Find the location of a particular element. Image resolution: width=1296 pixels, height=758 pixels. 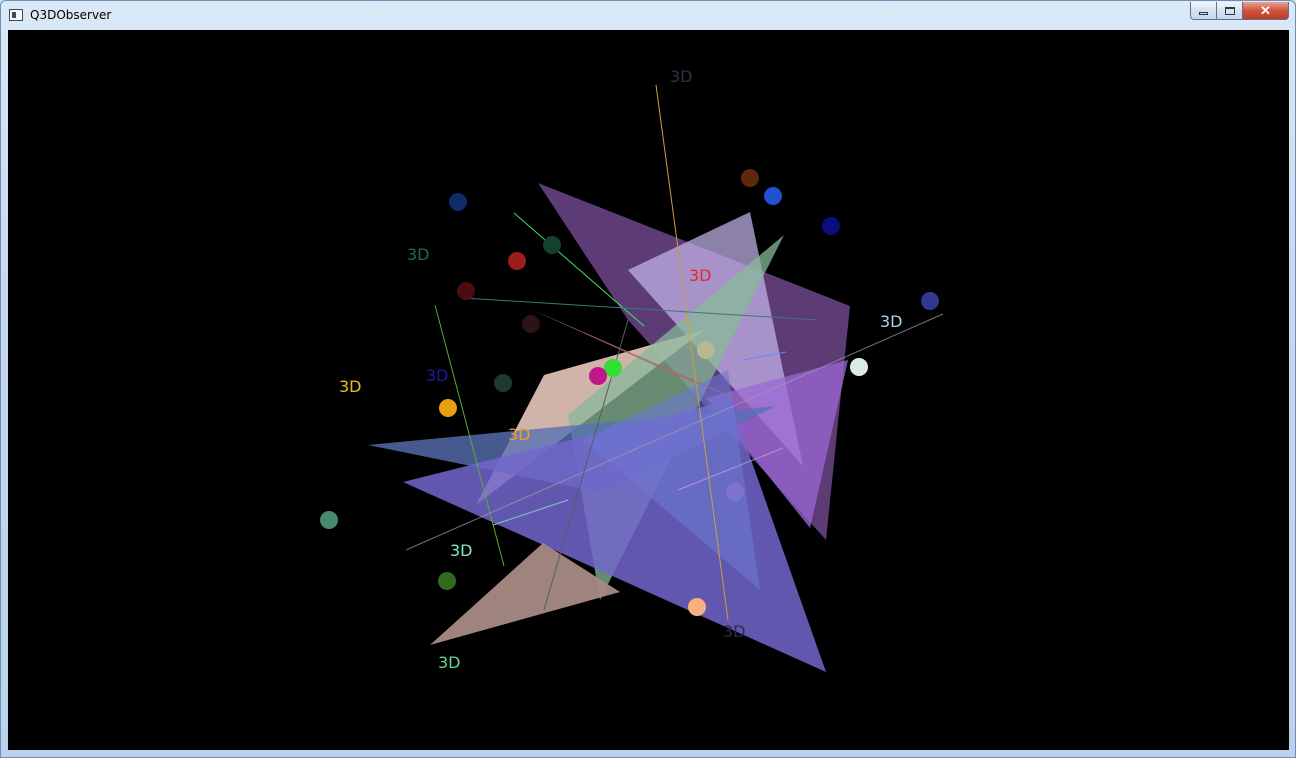

title-bar: Q3DObserver ✕ is located at coordinates (648, 15).